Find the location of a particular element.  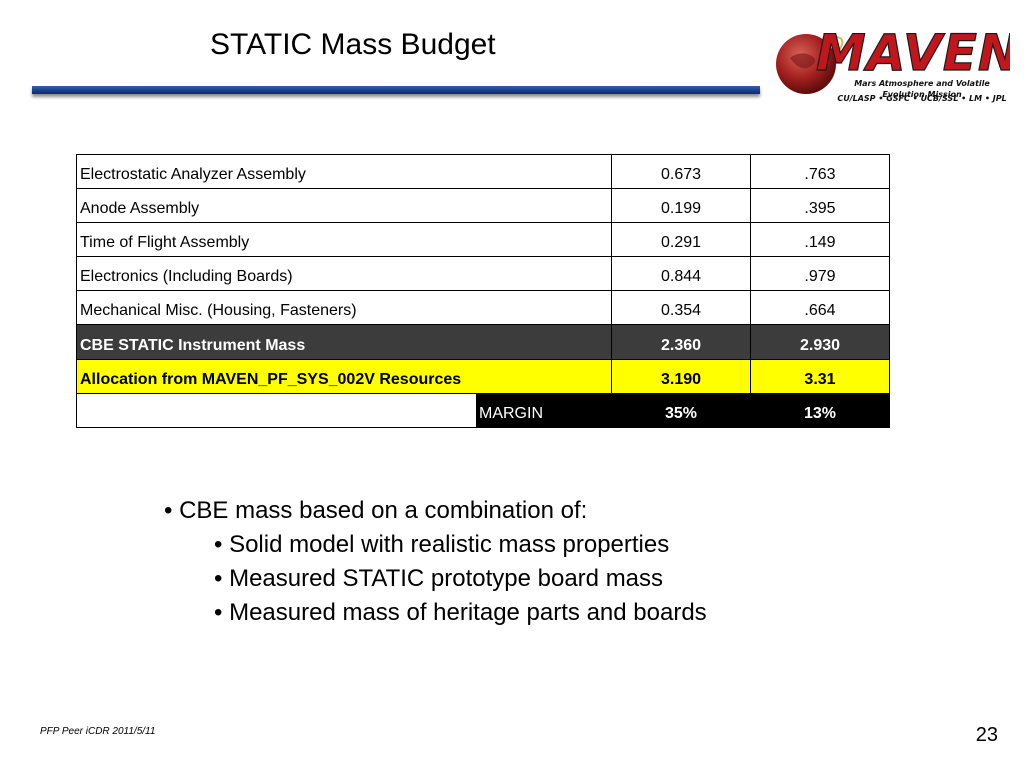

bullet-list: • CBE mass based on a combination of is located at coordinates (435, 562).